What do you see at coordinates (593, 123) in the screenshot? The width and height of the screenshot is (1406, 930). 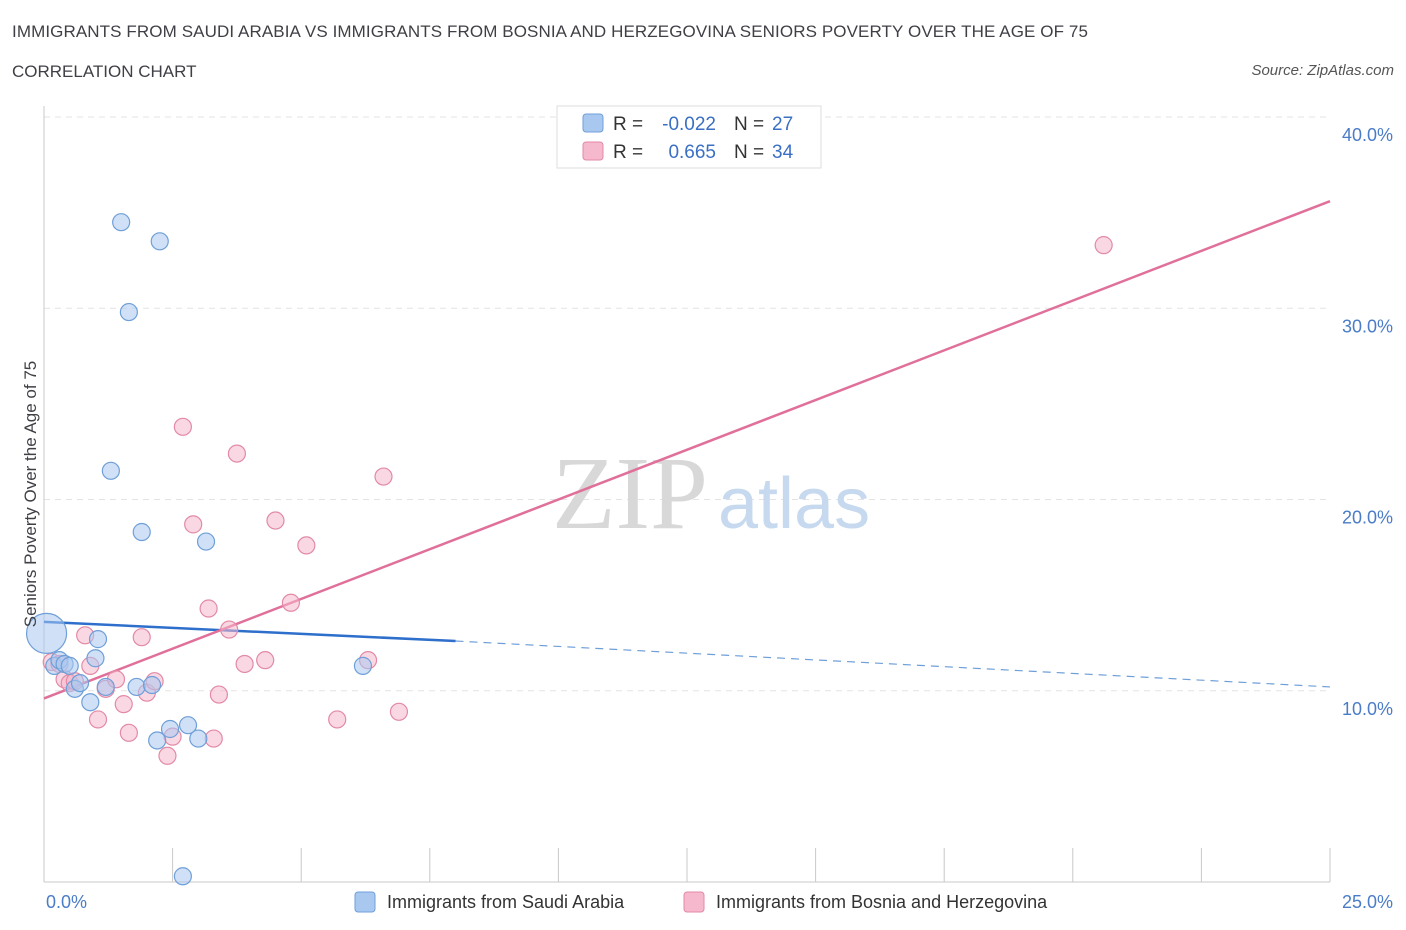 I see `legend-swatch-saudi` at bounding box center [593, 123].